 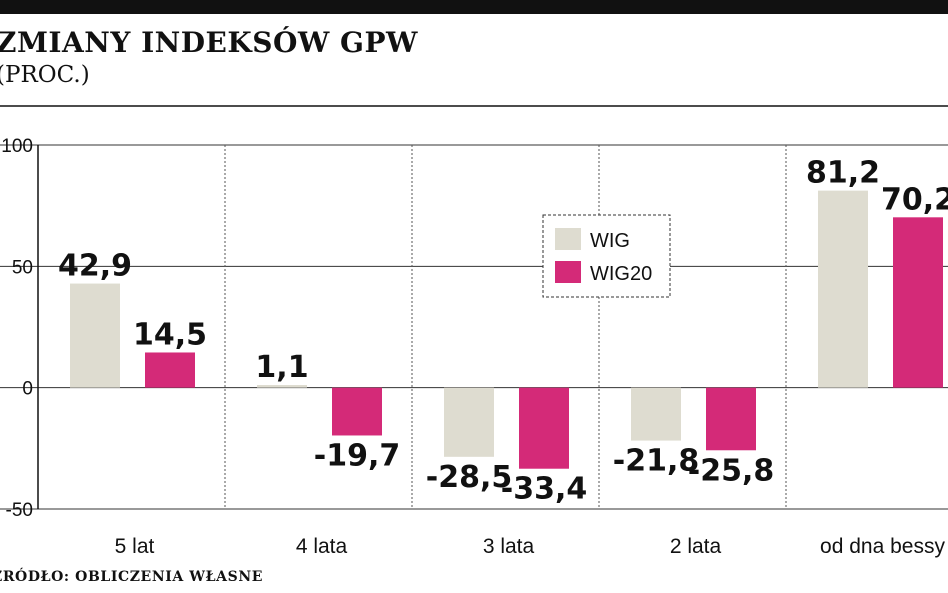 I want to click on data-label-wig20-2: -33,4, so click(x=544, y=489).